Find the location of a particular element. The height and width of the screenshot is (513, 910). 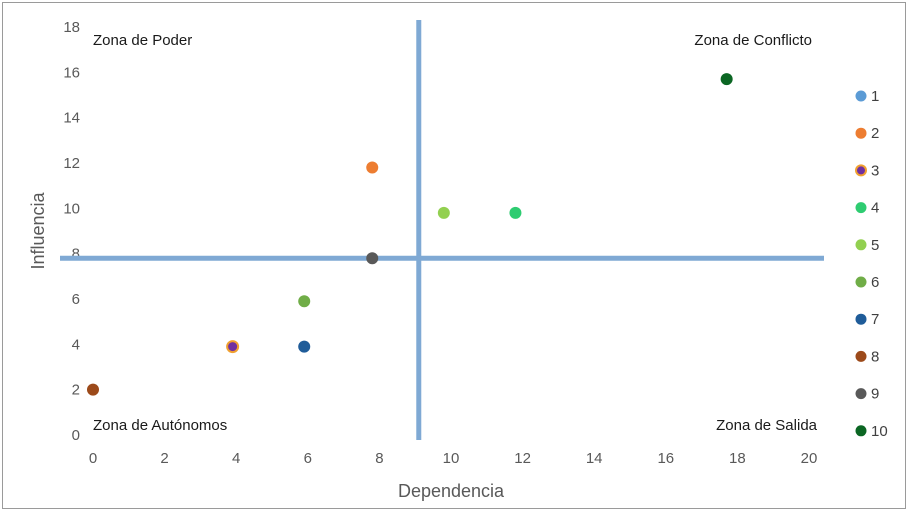

x-tick-label: 20 is located at coordinates (809, 458).